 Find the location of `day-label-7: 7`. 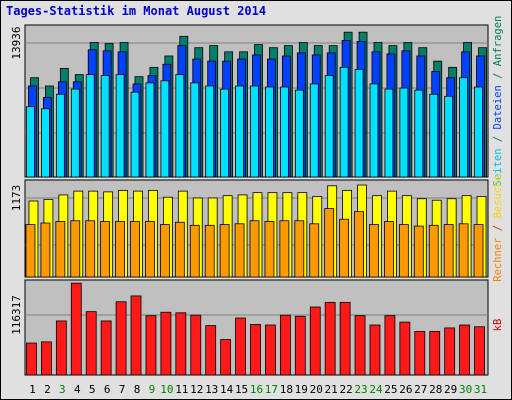

day-label-7: 7 is located at coordinates (122, 389).